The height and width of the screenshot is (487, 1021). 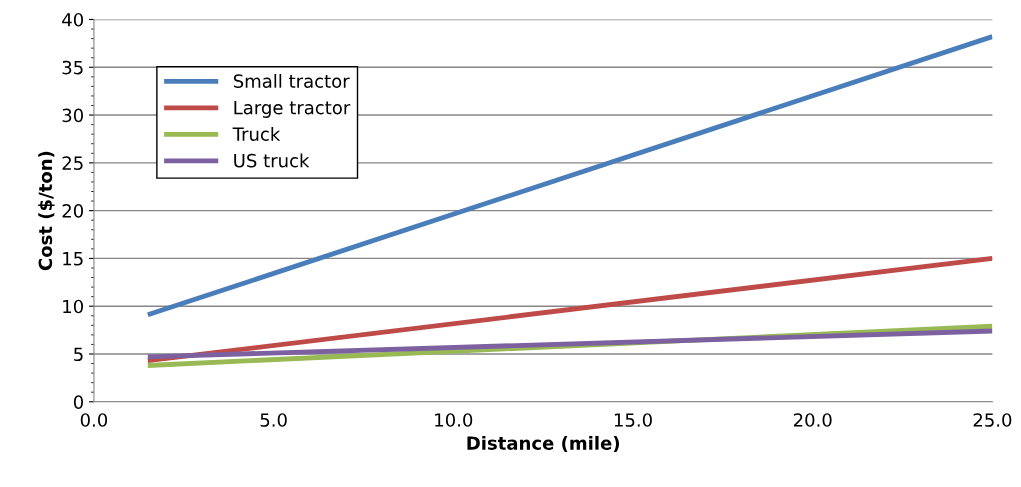 What do you see at coordinates (454, 420) in the screenshot?
I see `x-tick-label: 10.0` at bounding box center [454, 420].